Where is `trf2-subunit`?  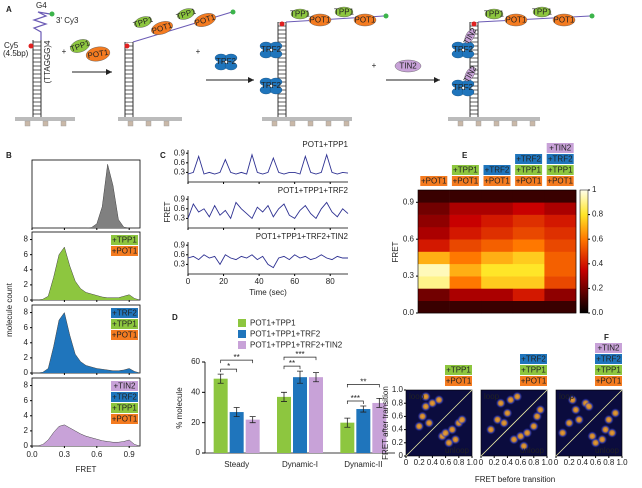 trf2-subunit is located at coordinates (276, 90).